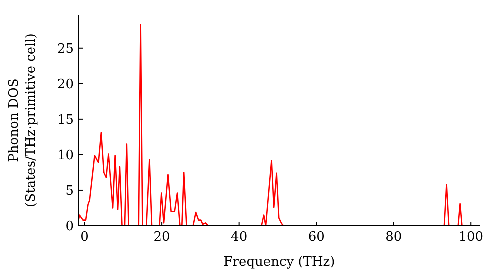  I want to click on x-tick-label: 20, so click(162, 237).